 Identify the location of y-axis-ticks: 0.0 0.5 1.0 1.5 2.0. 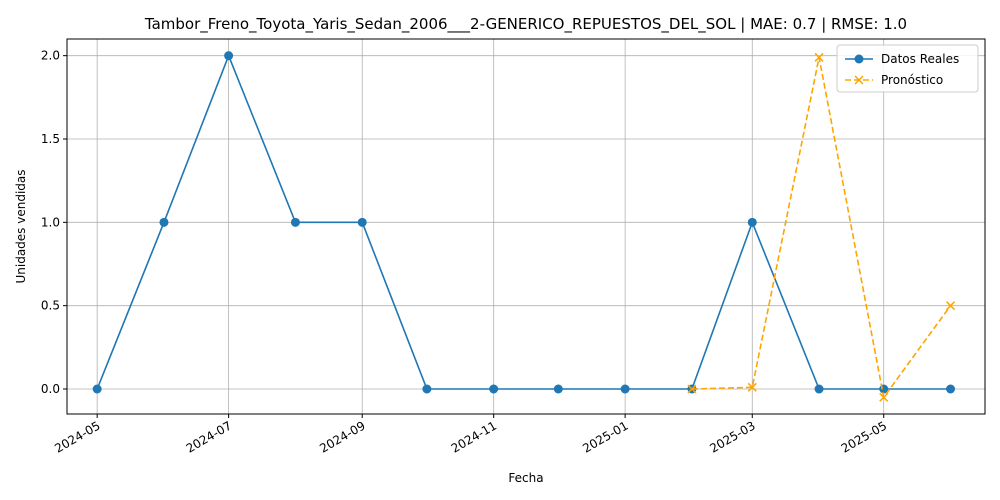
(54, 222).